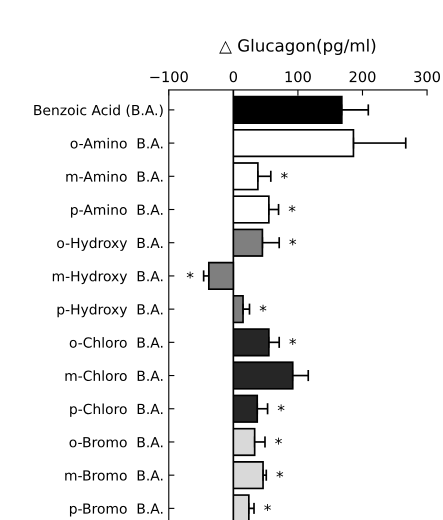  Describe the element at coordinates (114, 176) in the screenshot. I see `y-tick-label: m-Amino B.A.` at that location.